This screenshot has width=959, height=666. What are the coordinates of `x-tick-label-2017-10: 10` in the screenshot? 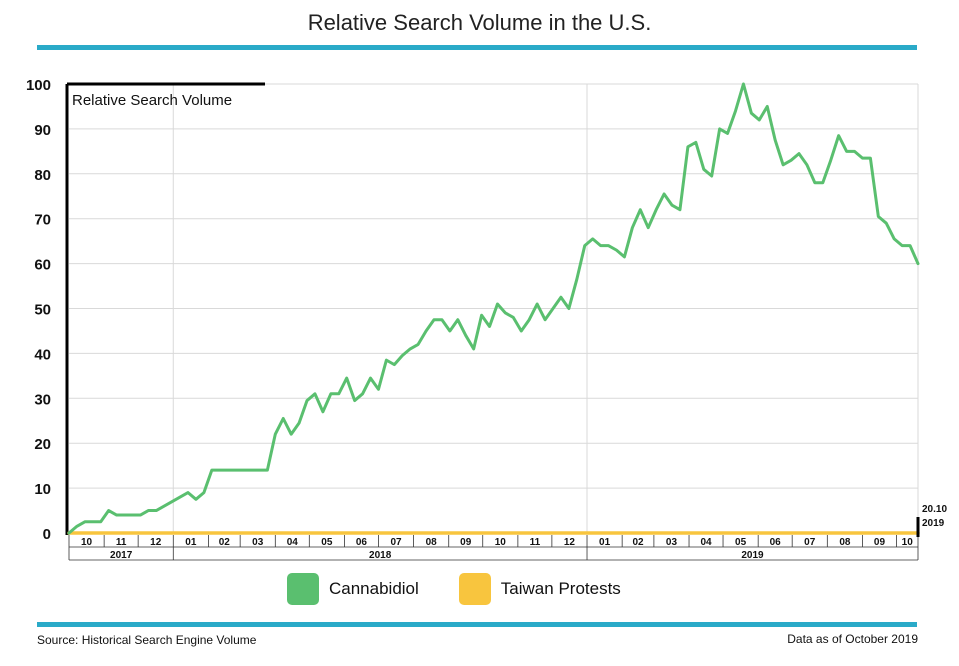 It's located at (87, 542).